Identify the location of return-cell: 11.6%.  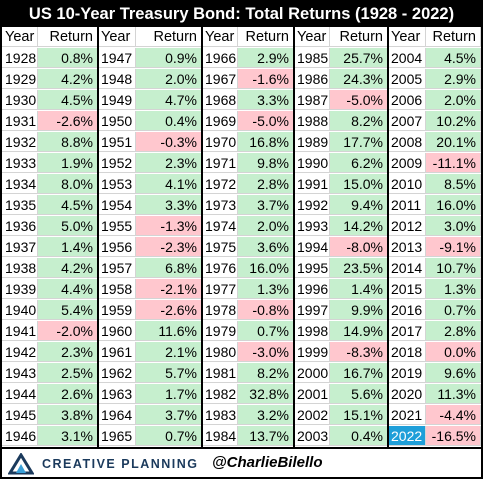
(169, 331).